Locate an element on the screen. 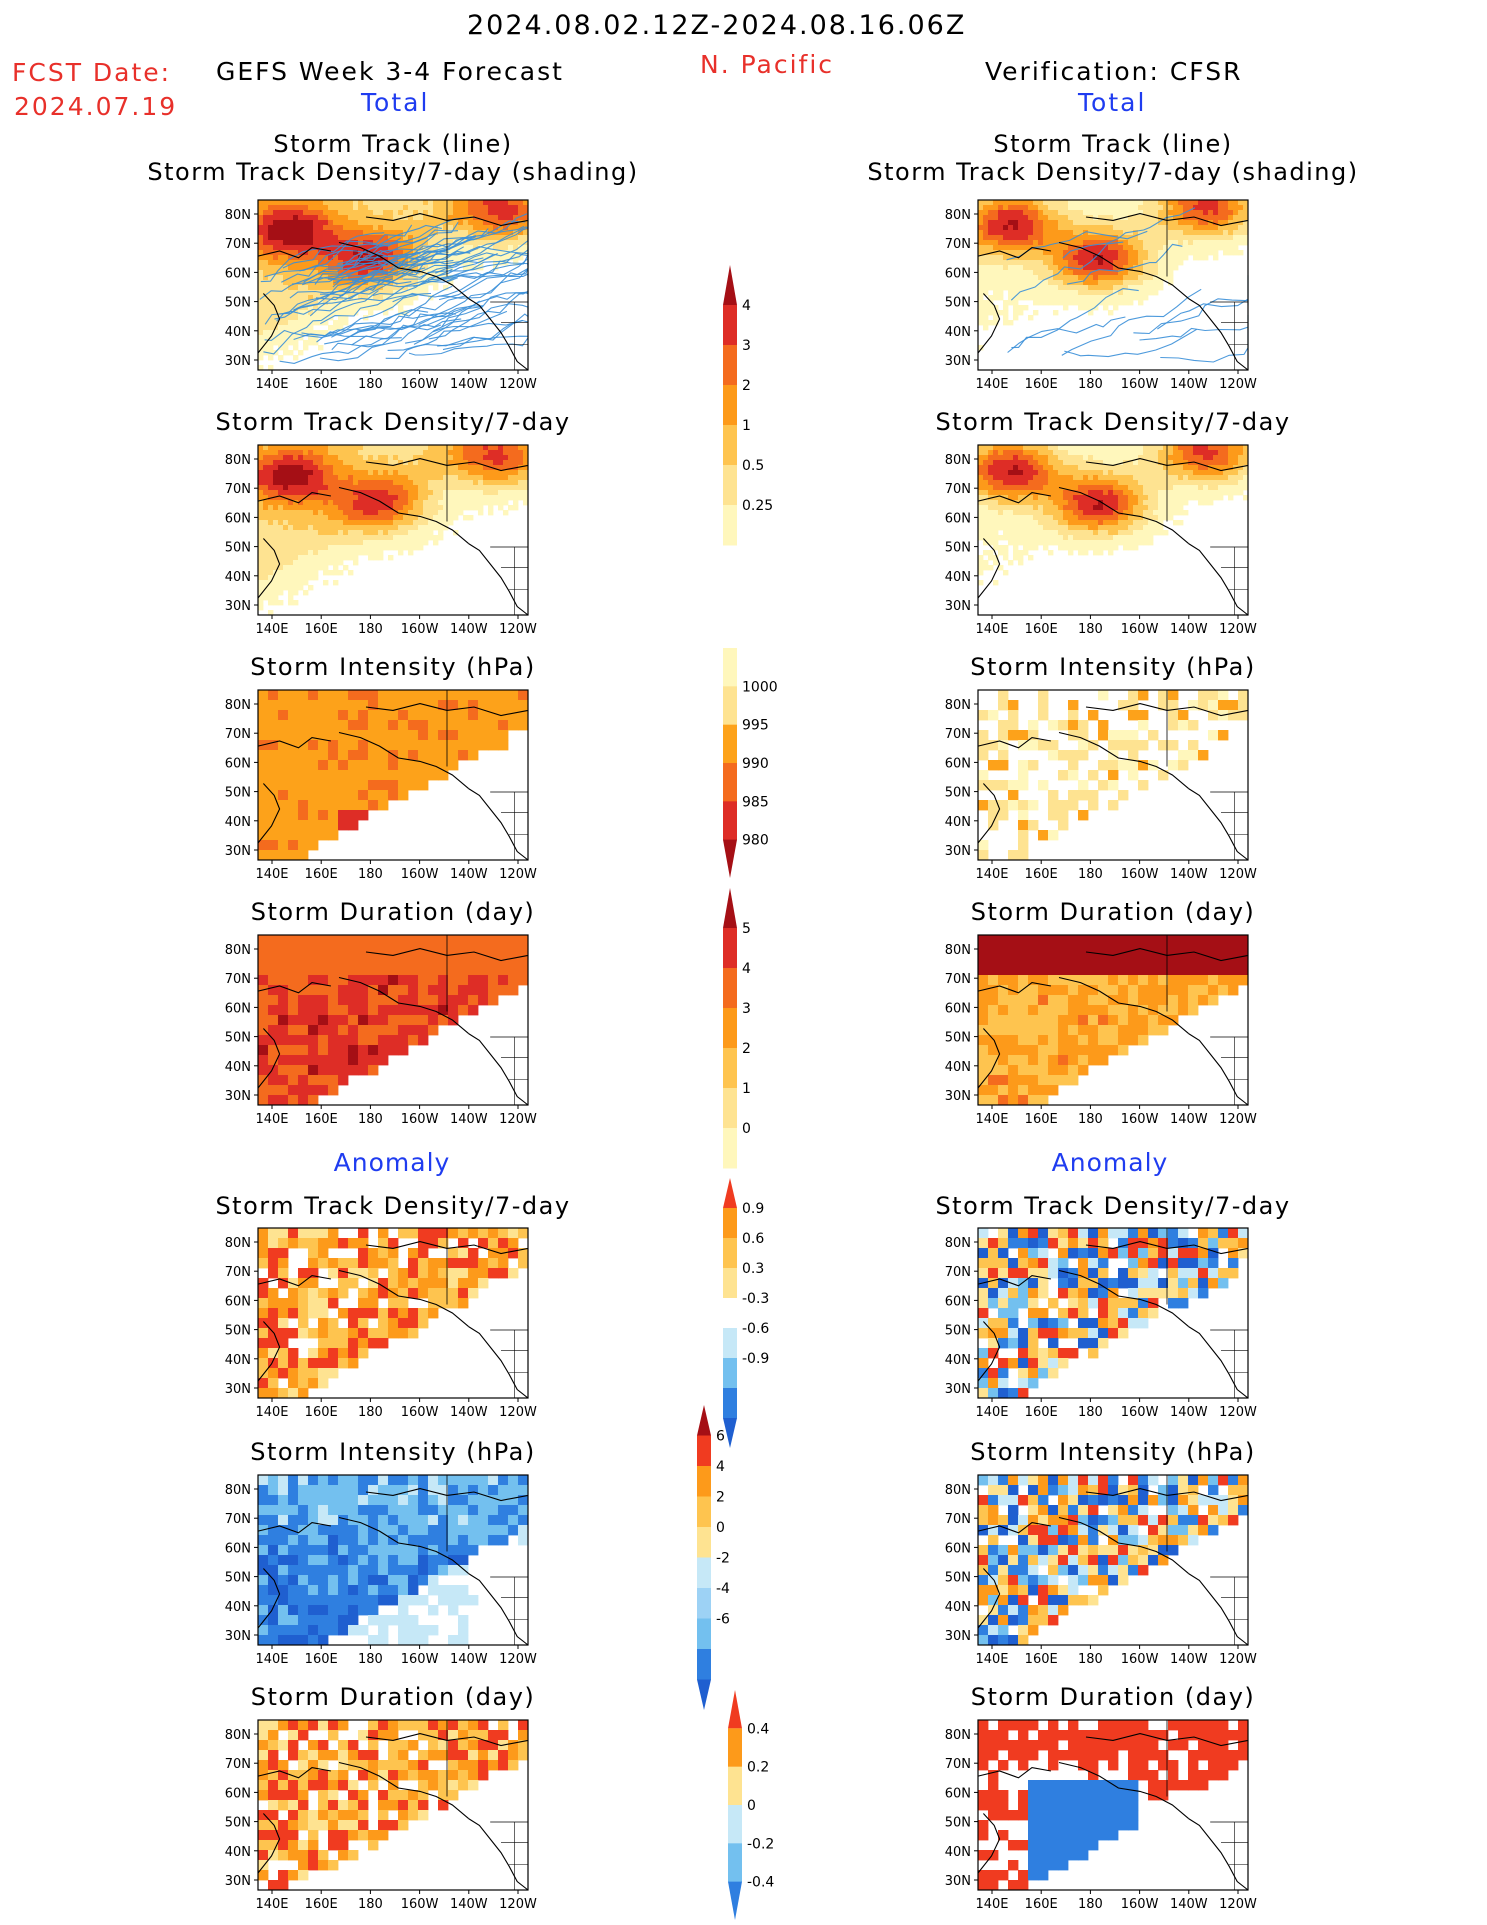 This screenshot has width=1487, height=1925. panel-subtitle: Storm Track Density/7-day (shading) is located at coordinates (393, 172).